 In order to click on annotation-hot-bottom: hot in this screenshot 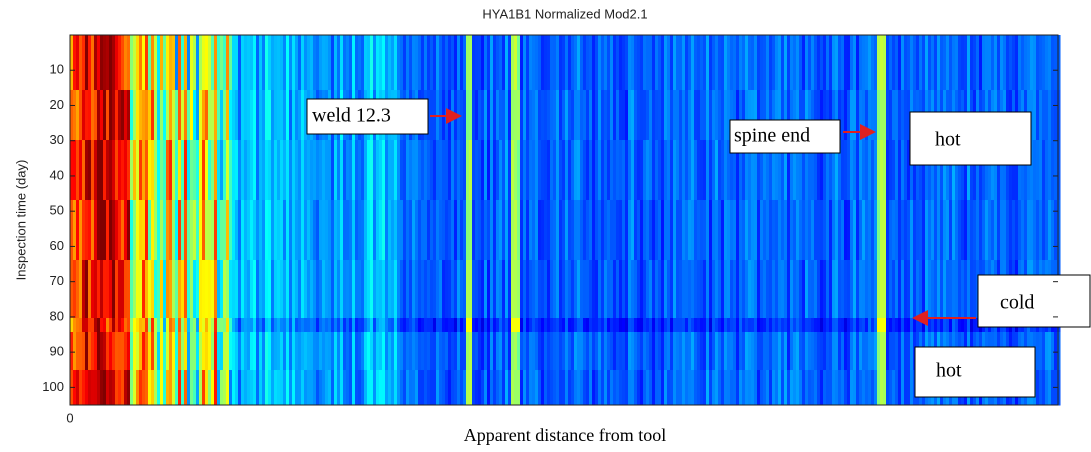, I will do `click(975, 372)`.